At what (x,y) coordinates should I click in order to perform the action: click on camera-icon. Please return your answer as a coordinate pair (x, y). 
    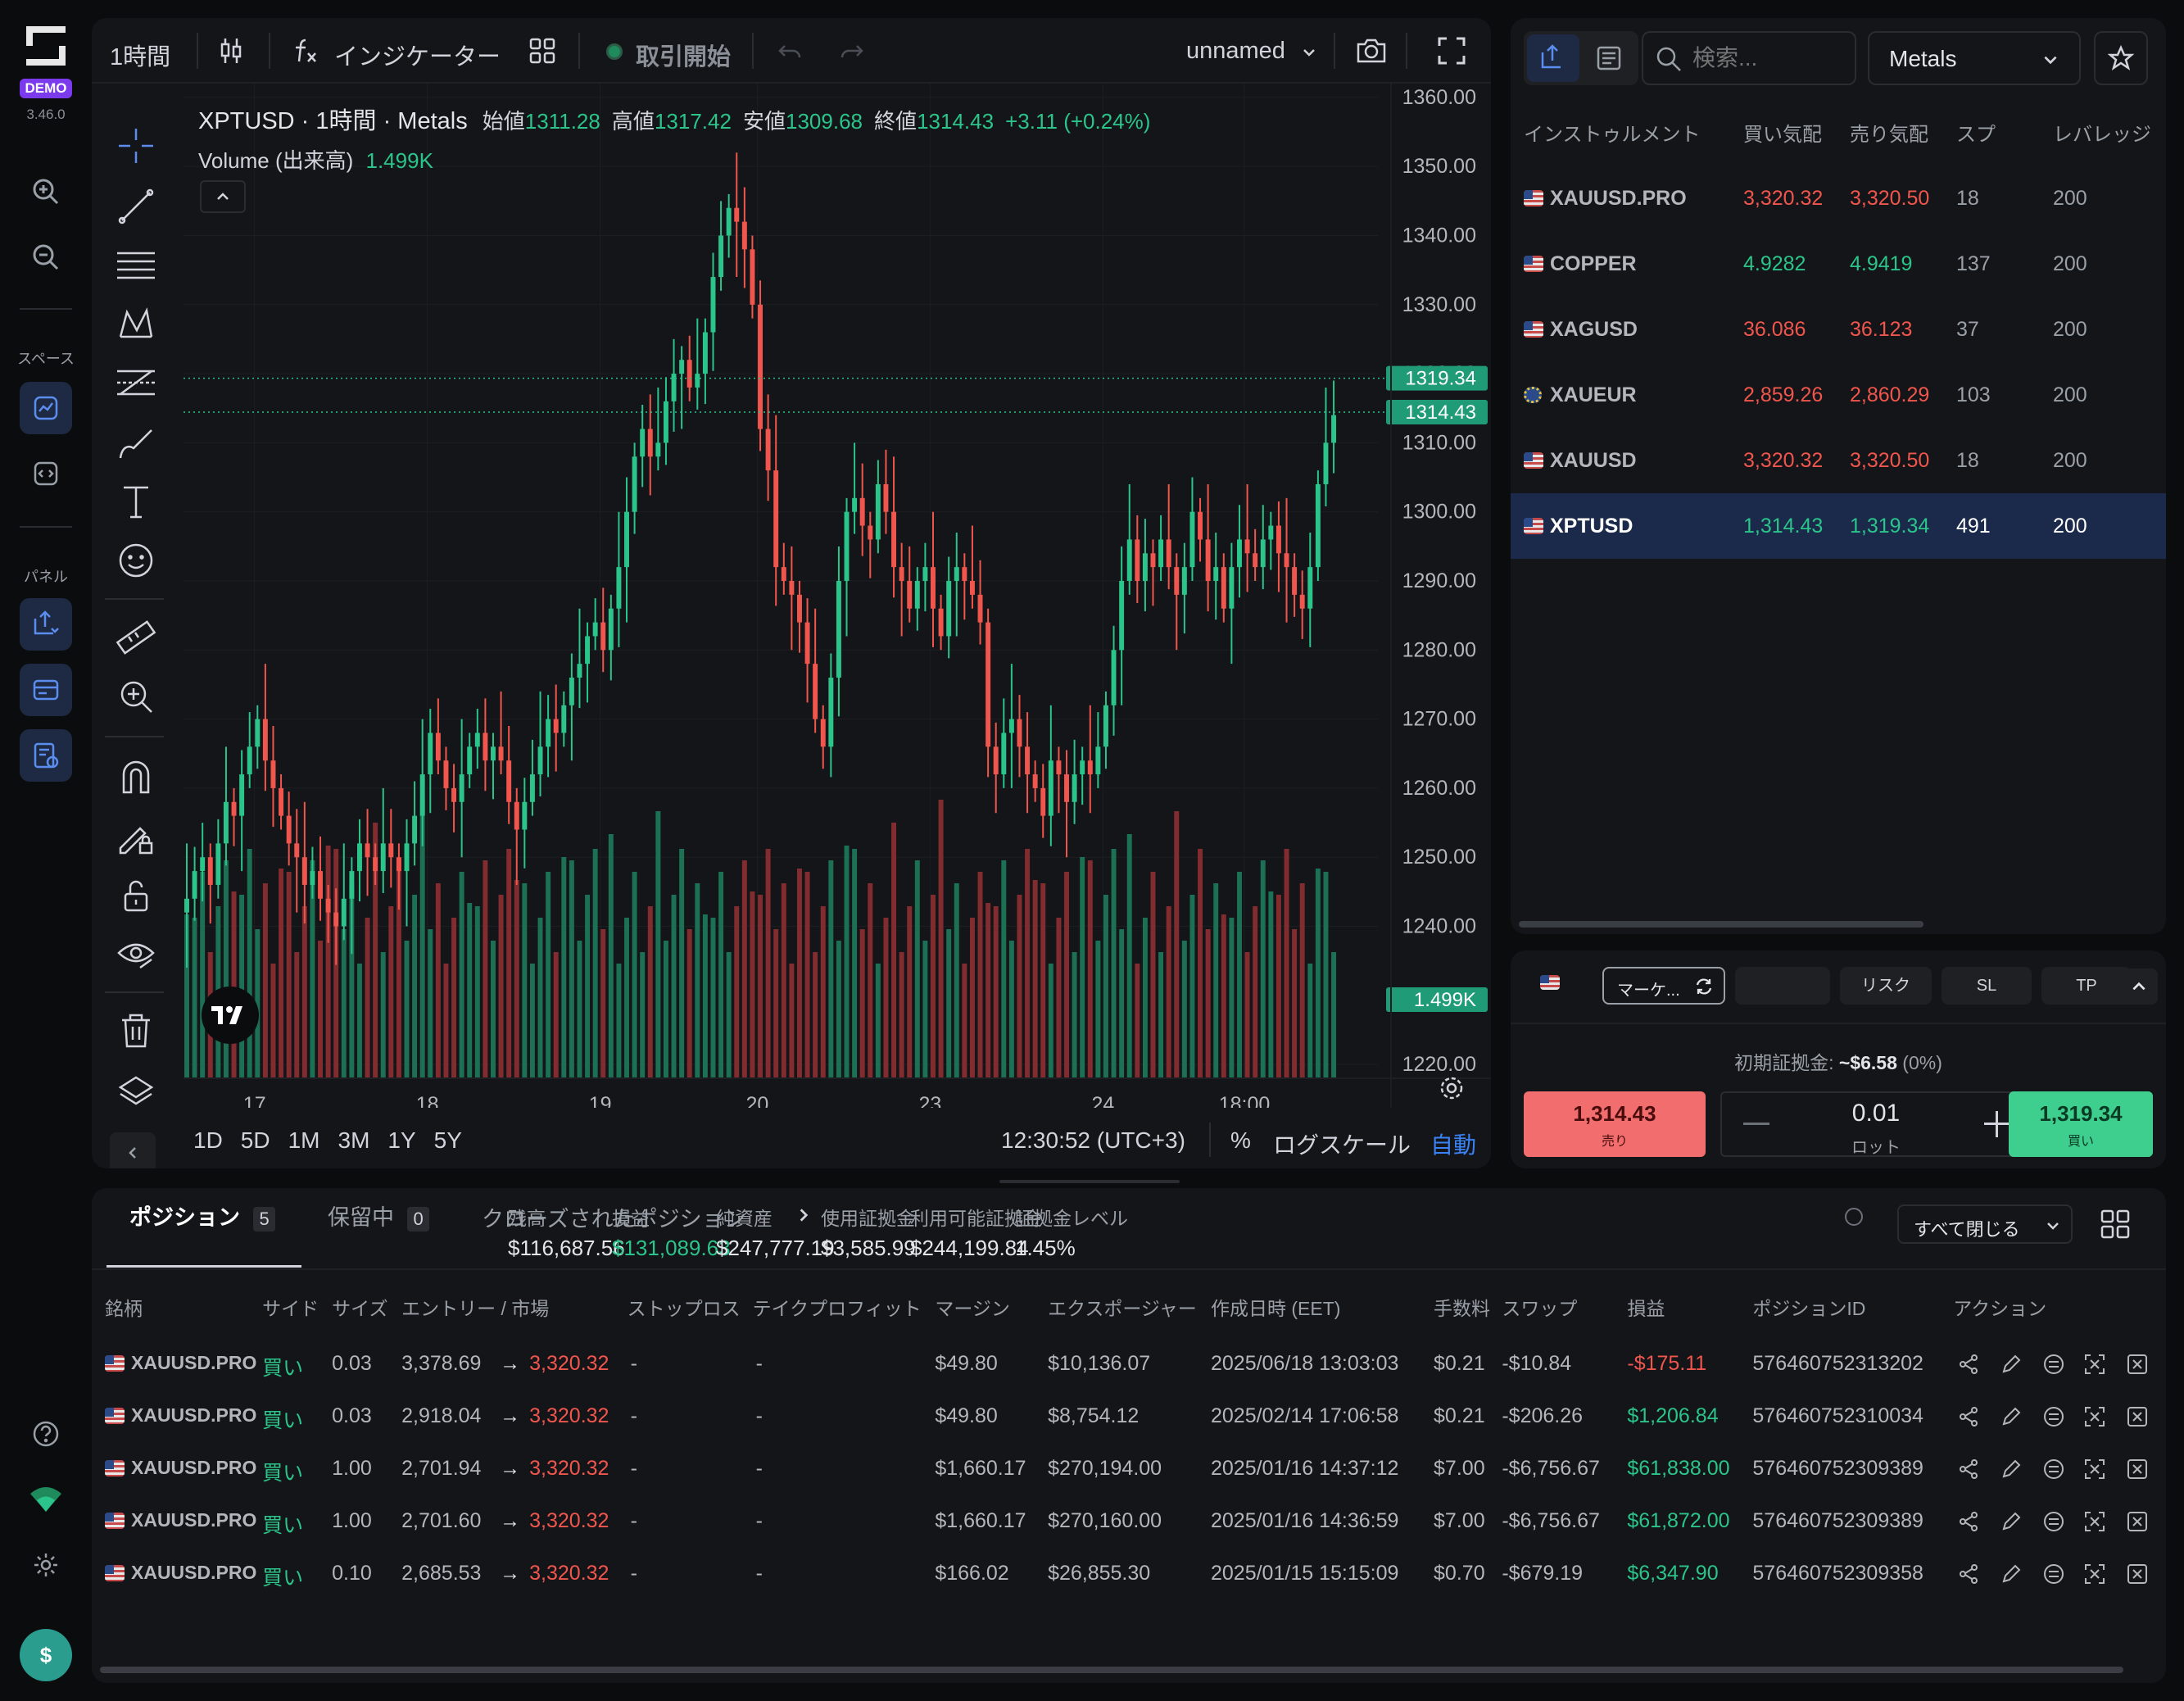
    Looking at the image, I should click on (1371, 50).